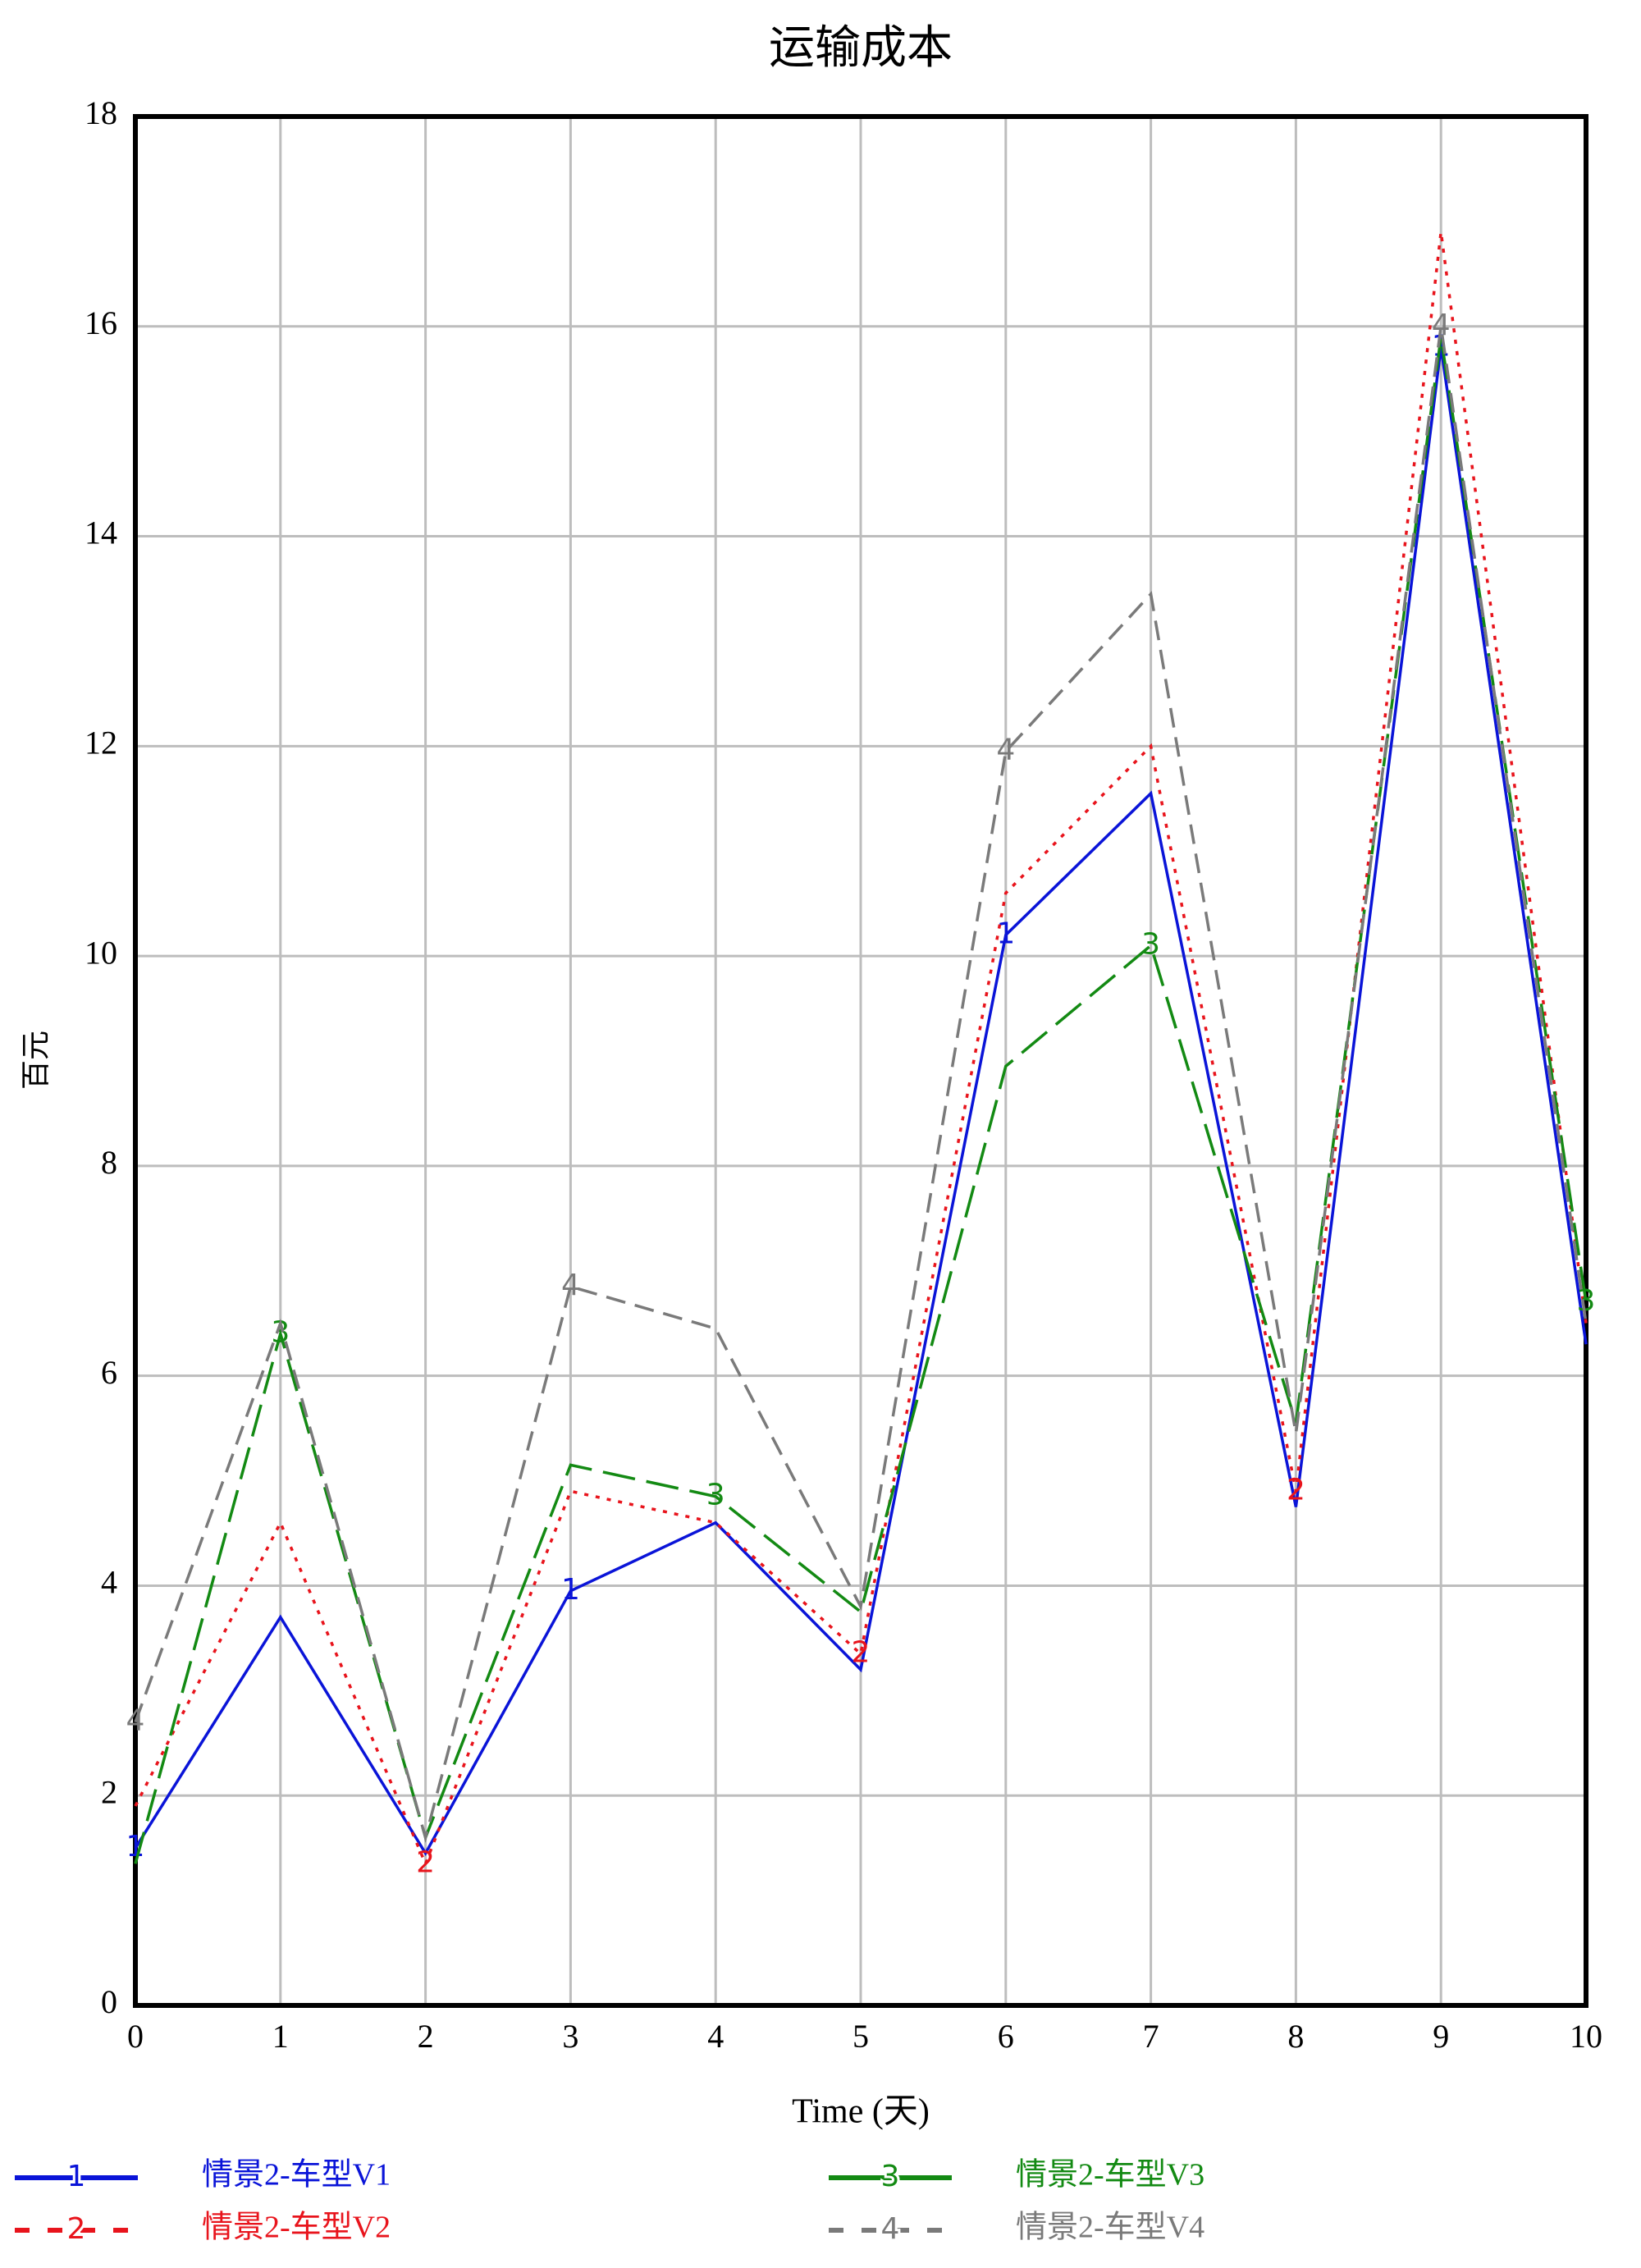  What do you see at coordinates (890, 2229) in the screenshot?
I see `legend-marker: 4` at bounding box center [890, 2229].